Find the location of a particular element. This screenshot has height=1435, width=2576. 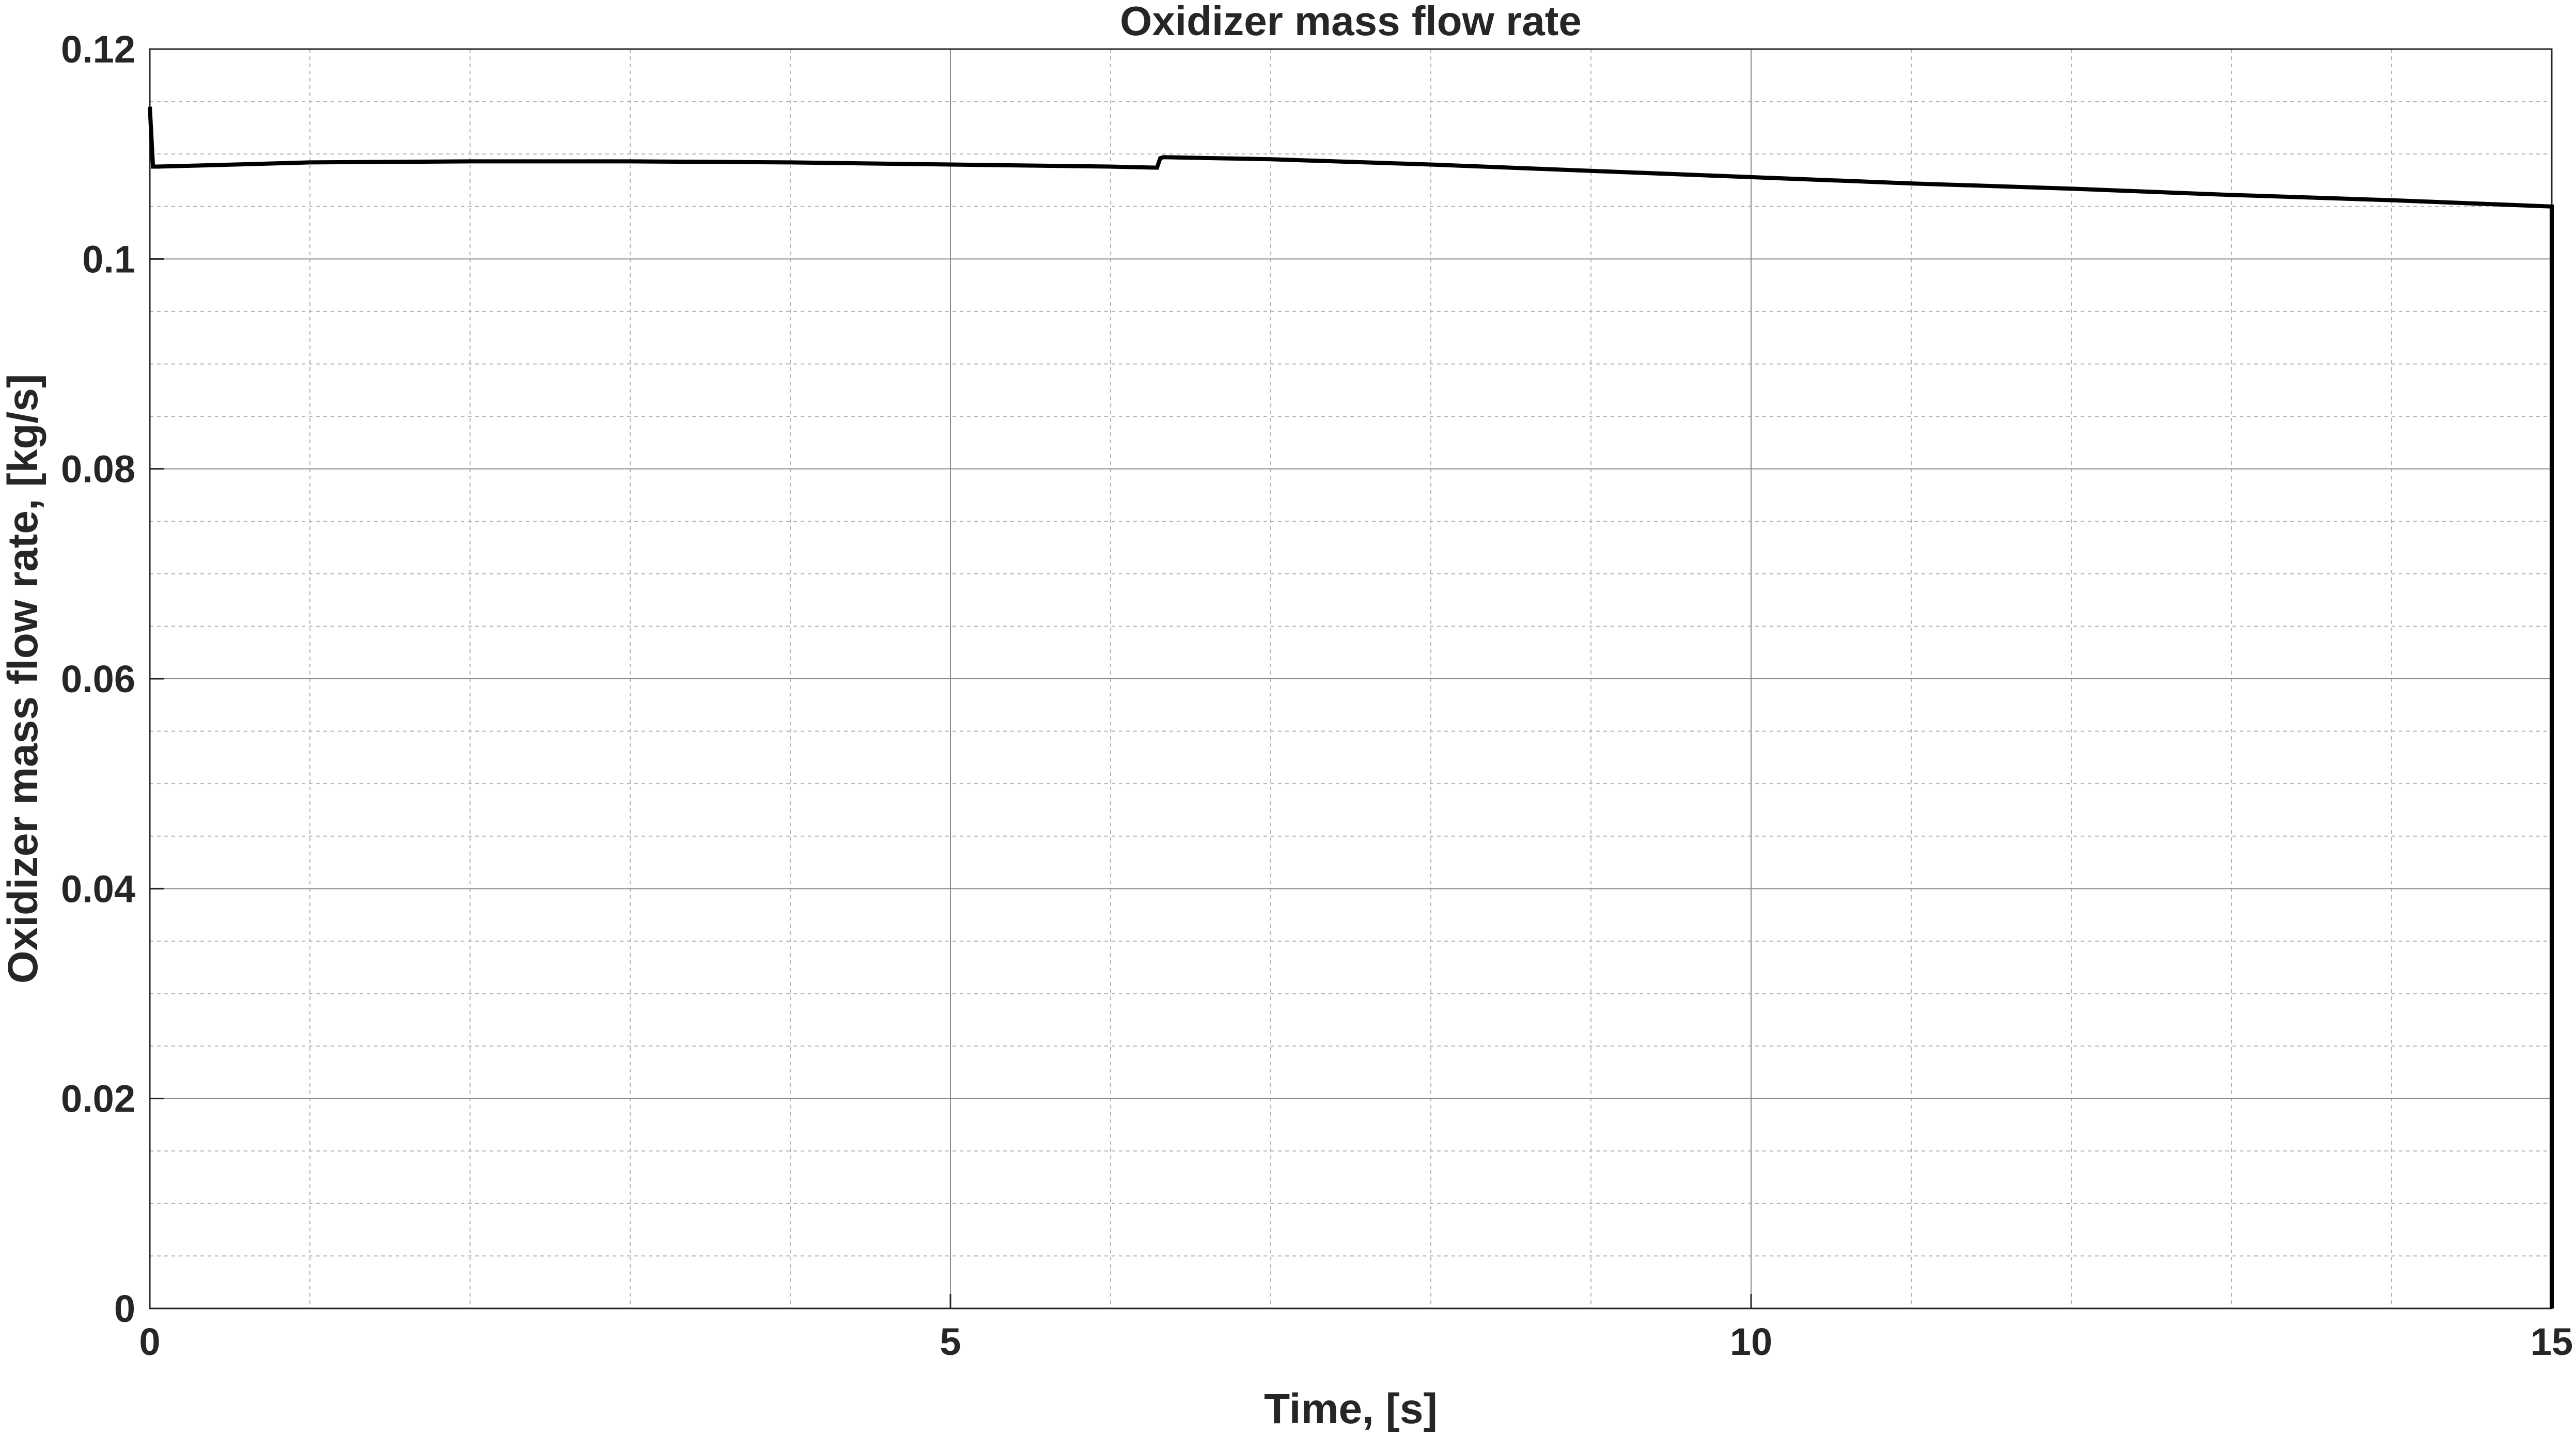

x-axis-label: Time, [s] is located at coordinates (1351, 1409).